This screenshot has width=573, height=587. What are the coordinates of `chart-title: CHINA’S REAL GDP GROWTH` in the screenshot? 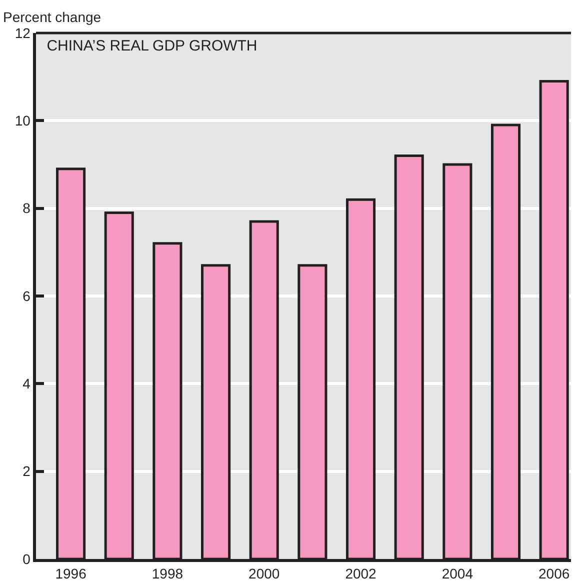 It's located at (152, 45).